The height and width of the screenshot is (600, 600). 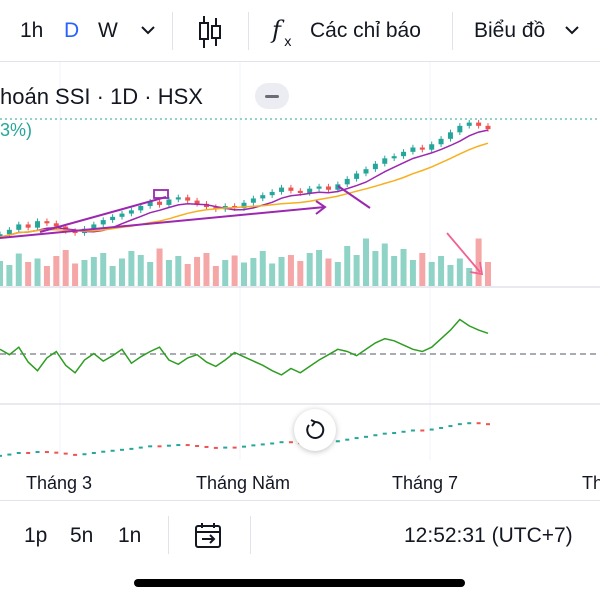 I want to click on interval-w-button: W, so click(x=108, y=30).